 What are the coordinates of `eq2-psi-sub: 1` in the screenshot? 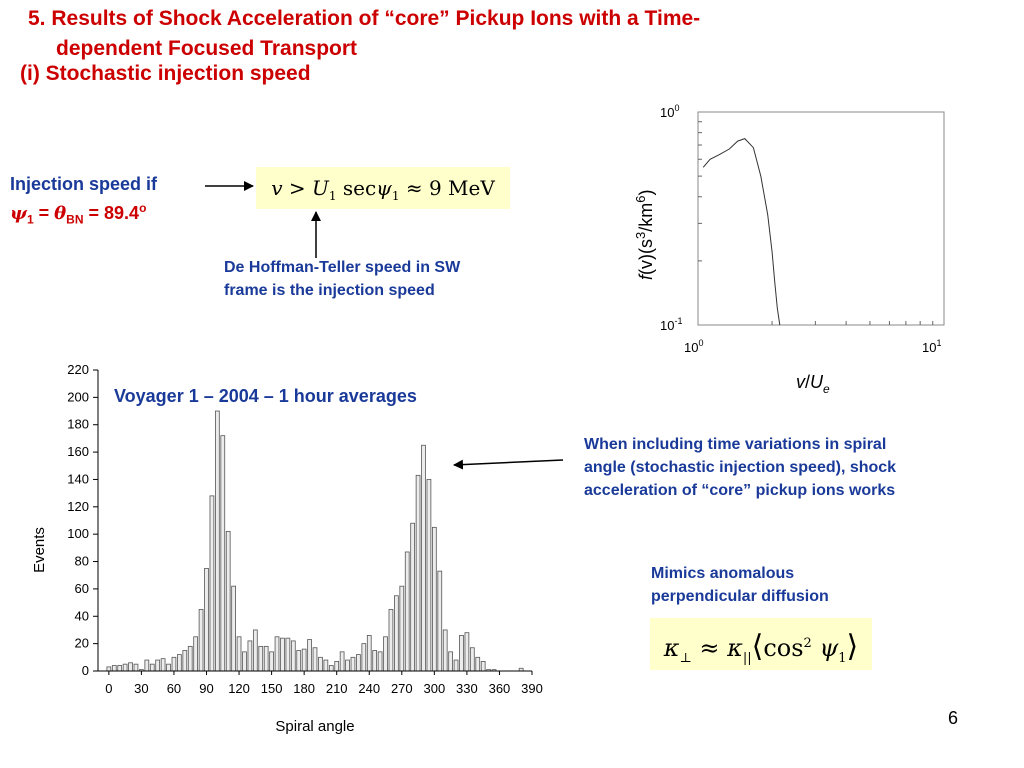 It's located at (842, 658).